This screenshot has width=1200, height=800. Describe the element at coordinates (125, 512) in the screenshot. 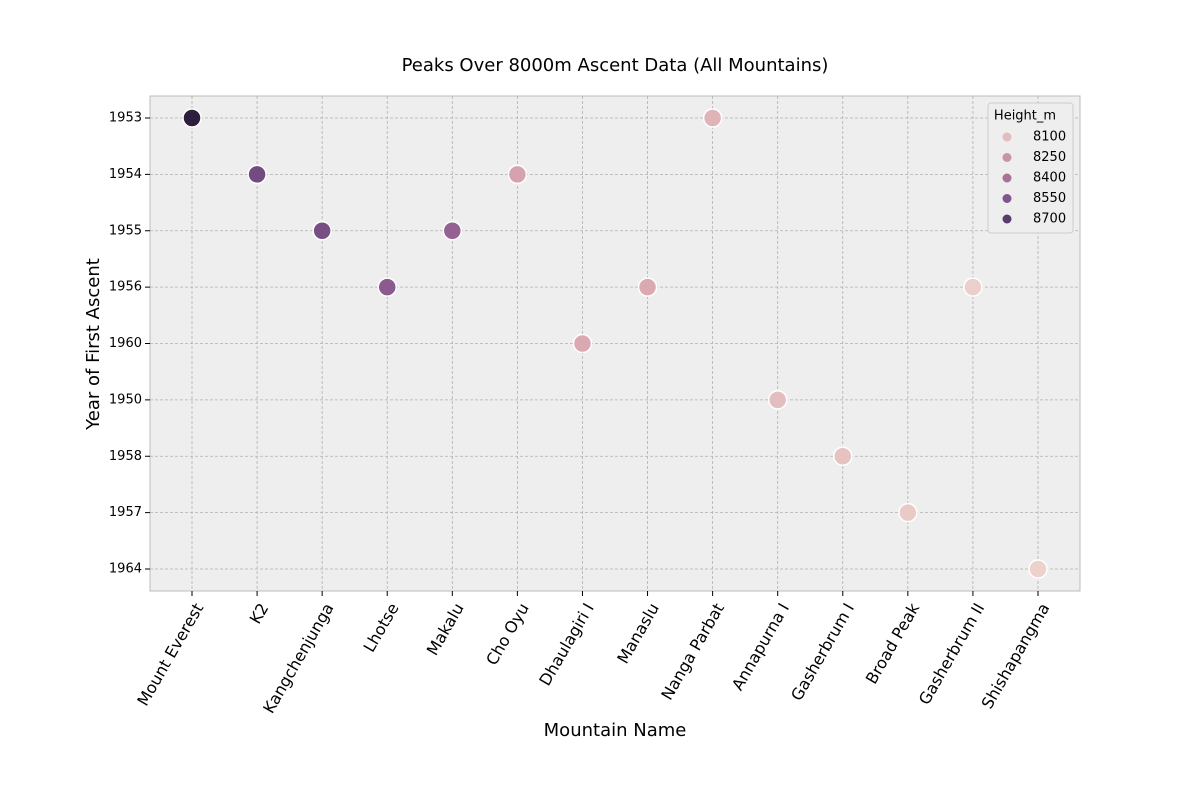

I see `y-tick-label: 1957` at that location.